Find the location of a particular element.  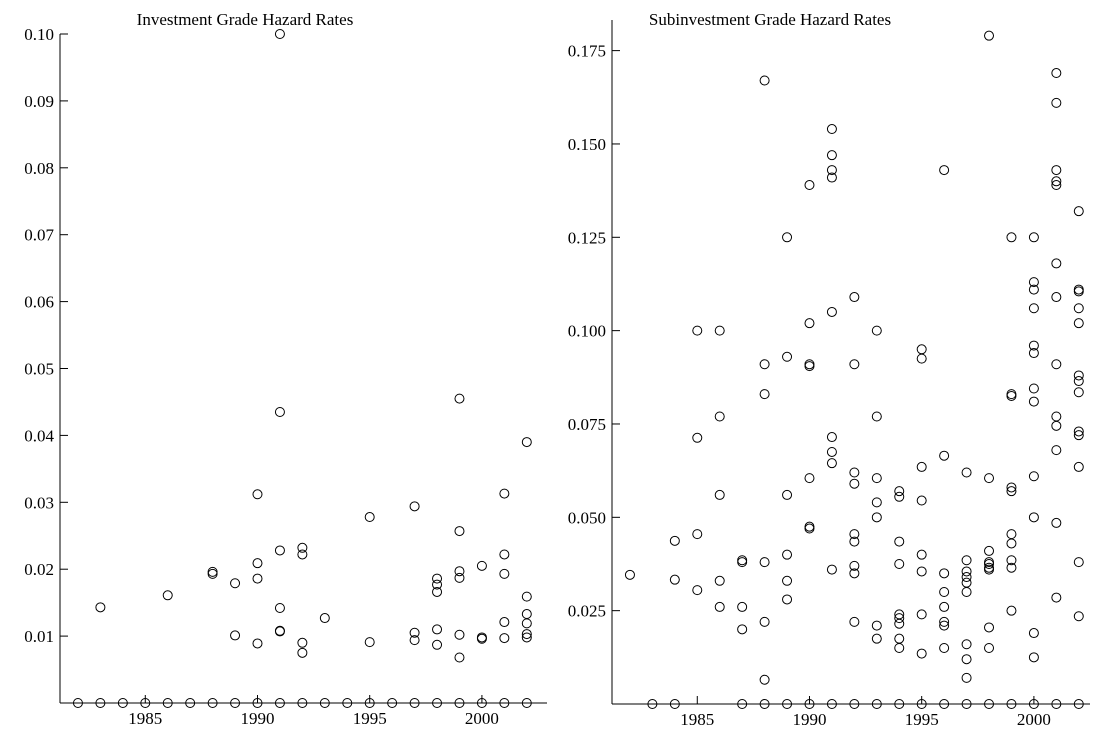

y-tick-label: 0.07 is located at coordinates (39, 235).